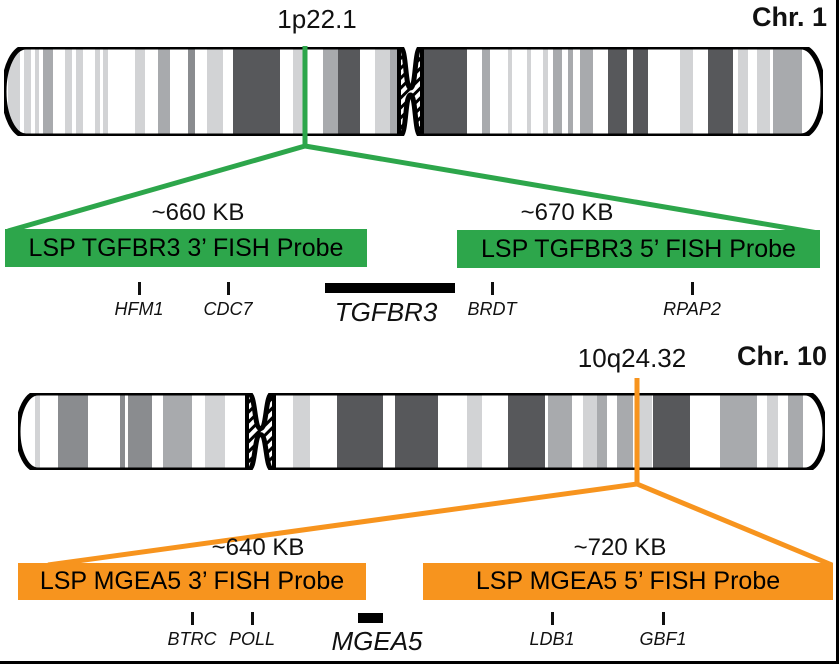  Describe the element at coordinates (370, 618) in the screenshot. I see `mgea5-extent-bar` at that location.